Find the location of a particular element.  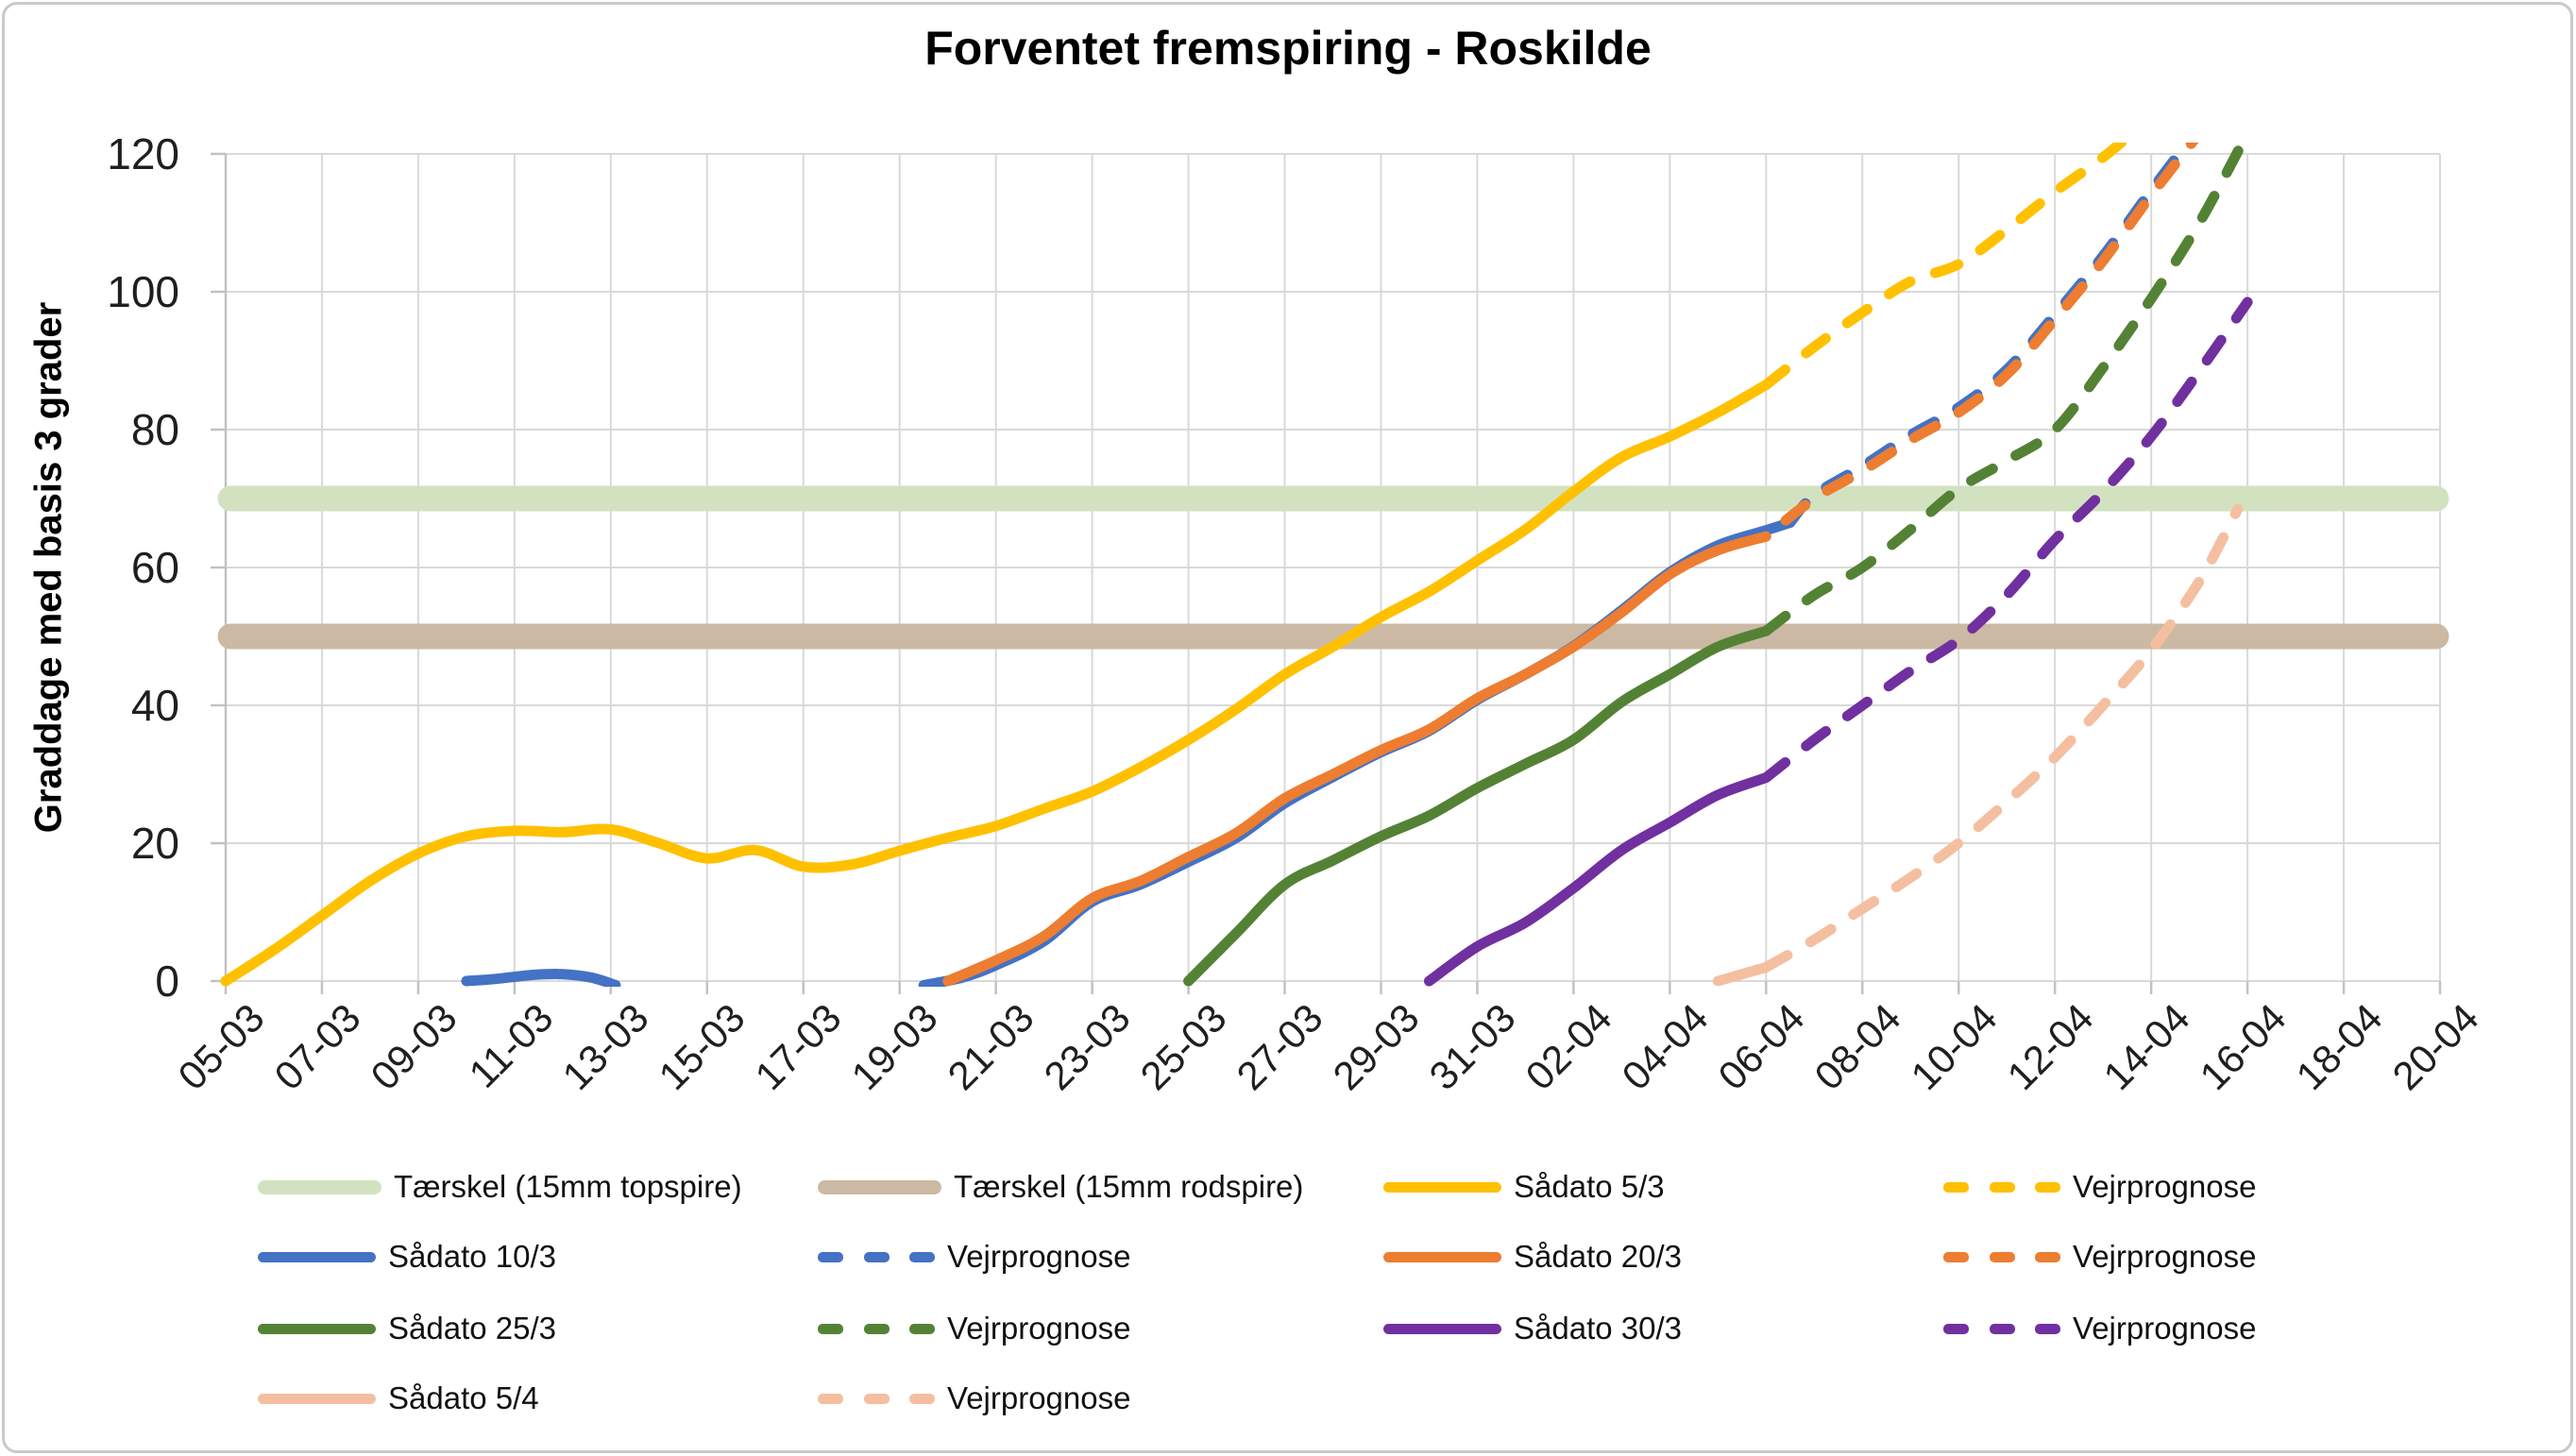

y-tick-label: 60 is located at coordinates (154, 567).